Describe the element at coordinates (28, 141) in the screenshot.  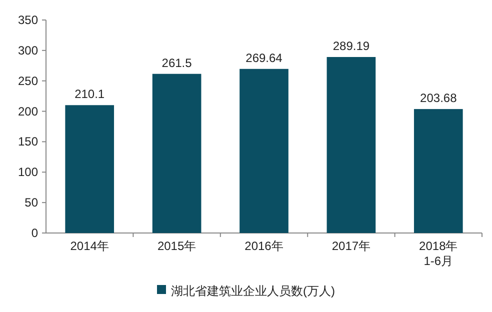
I see `y-tick-label: 150` at that location.